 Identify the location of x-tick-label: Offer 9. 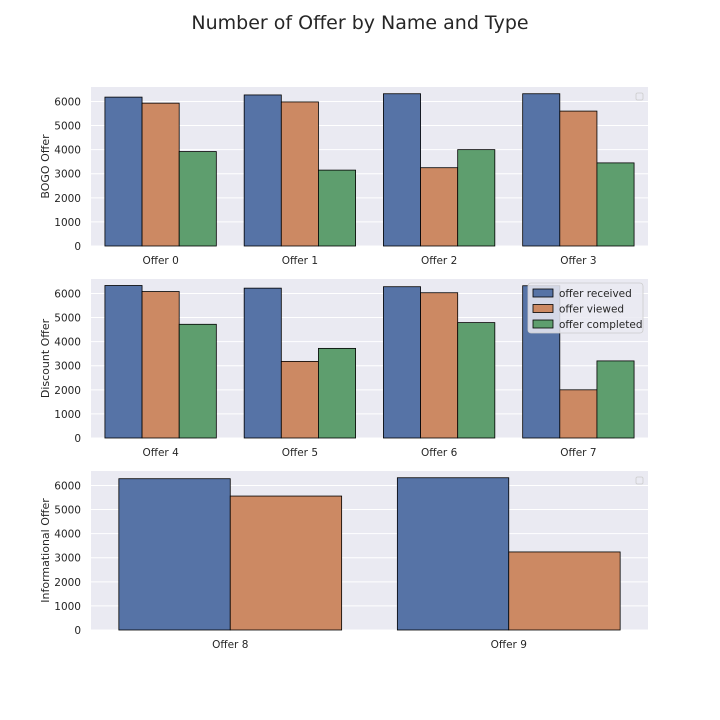
(509, 645).